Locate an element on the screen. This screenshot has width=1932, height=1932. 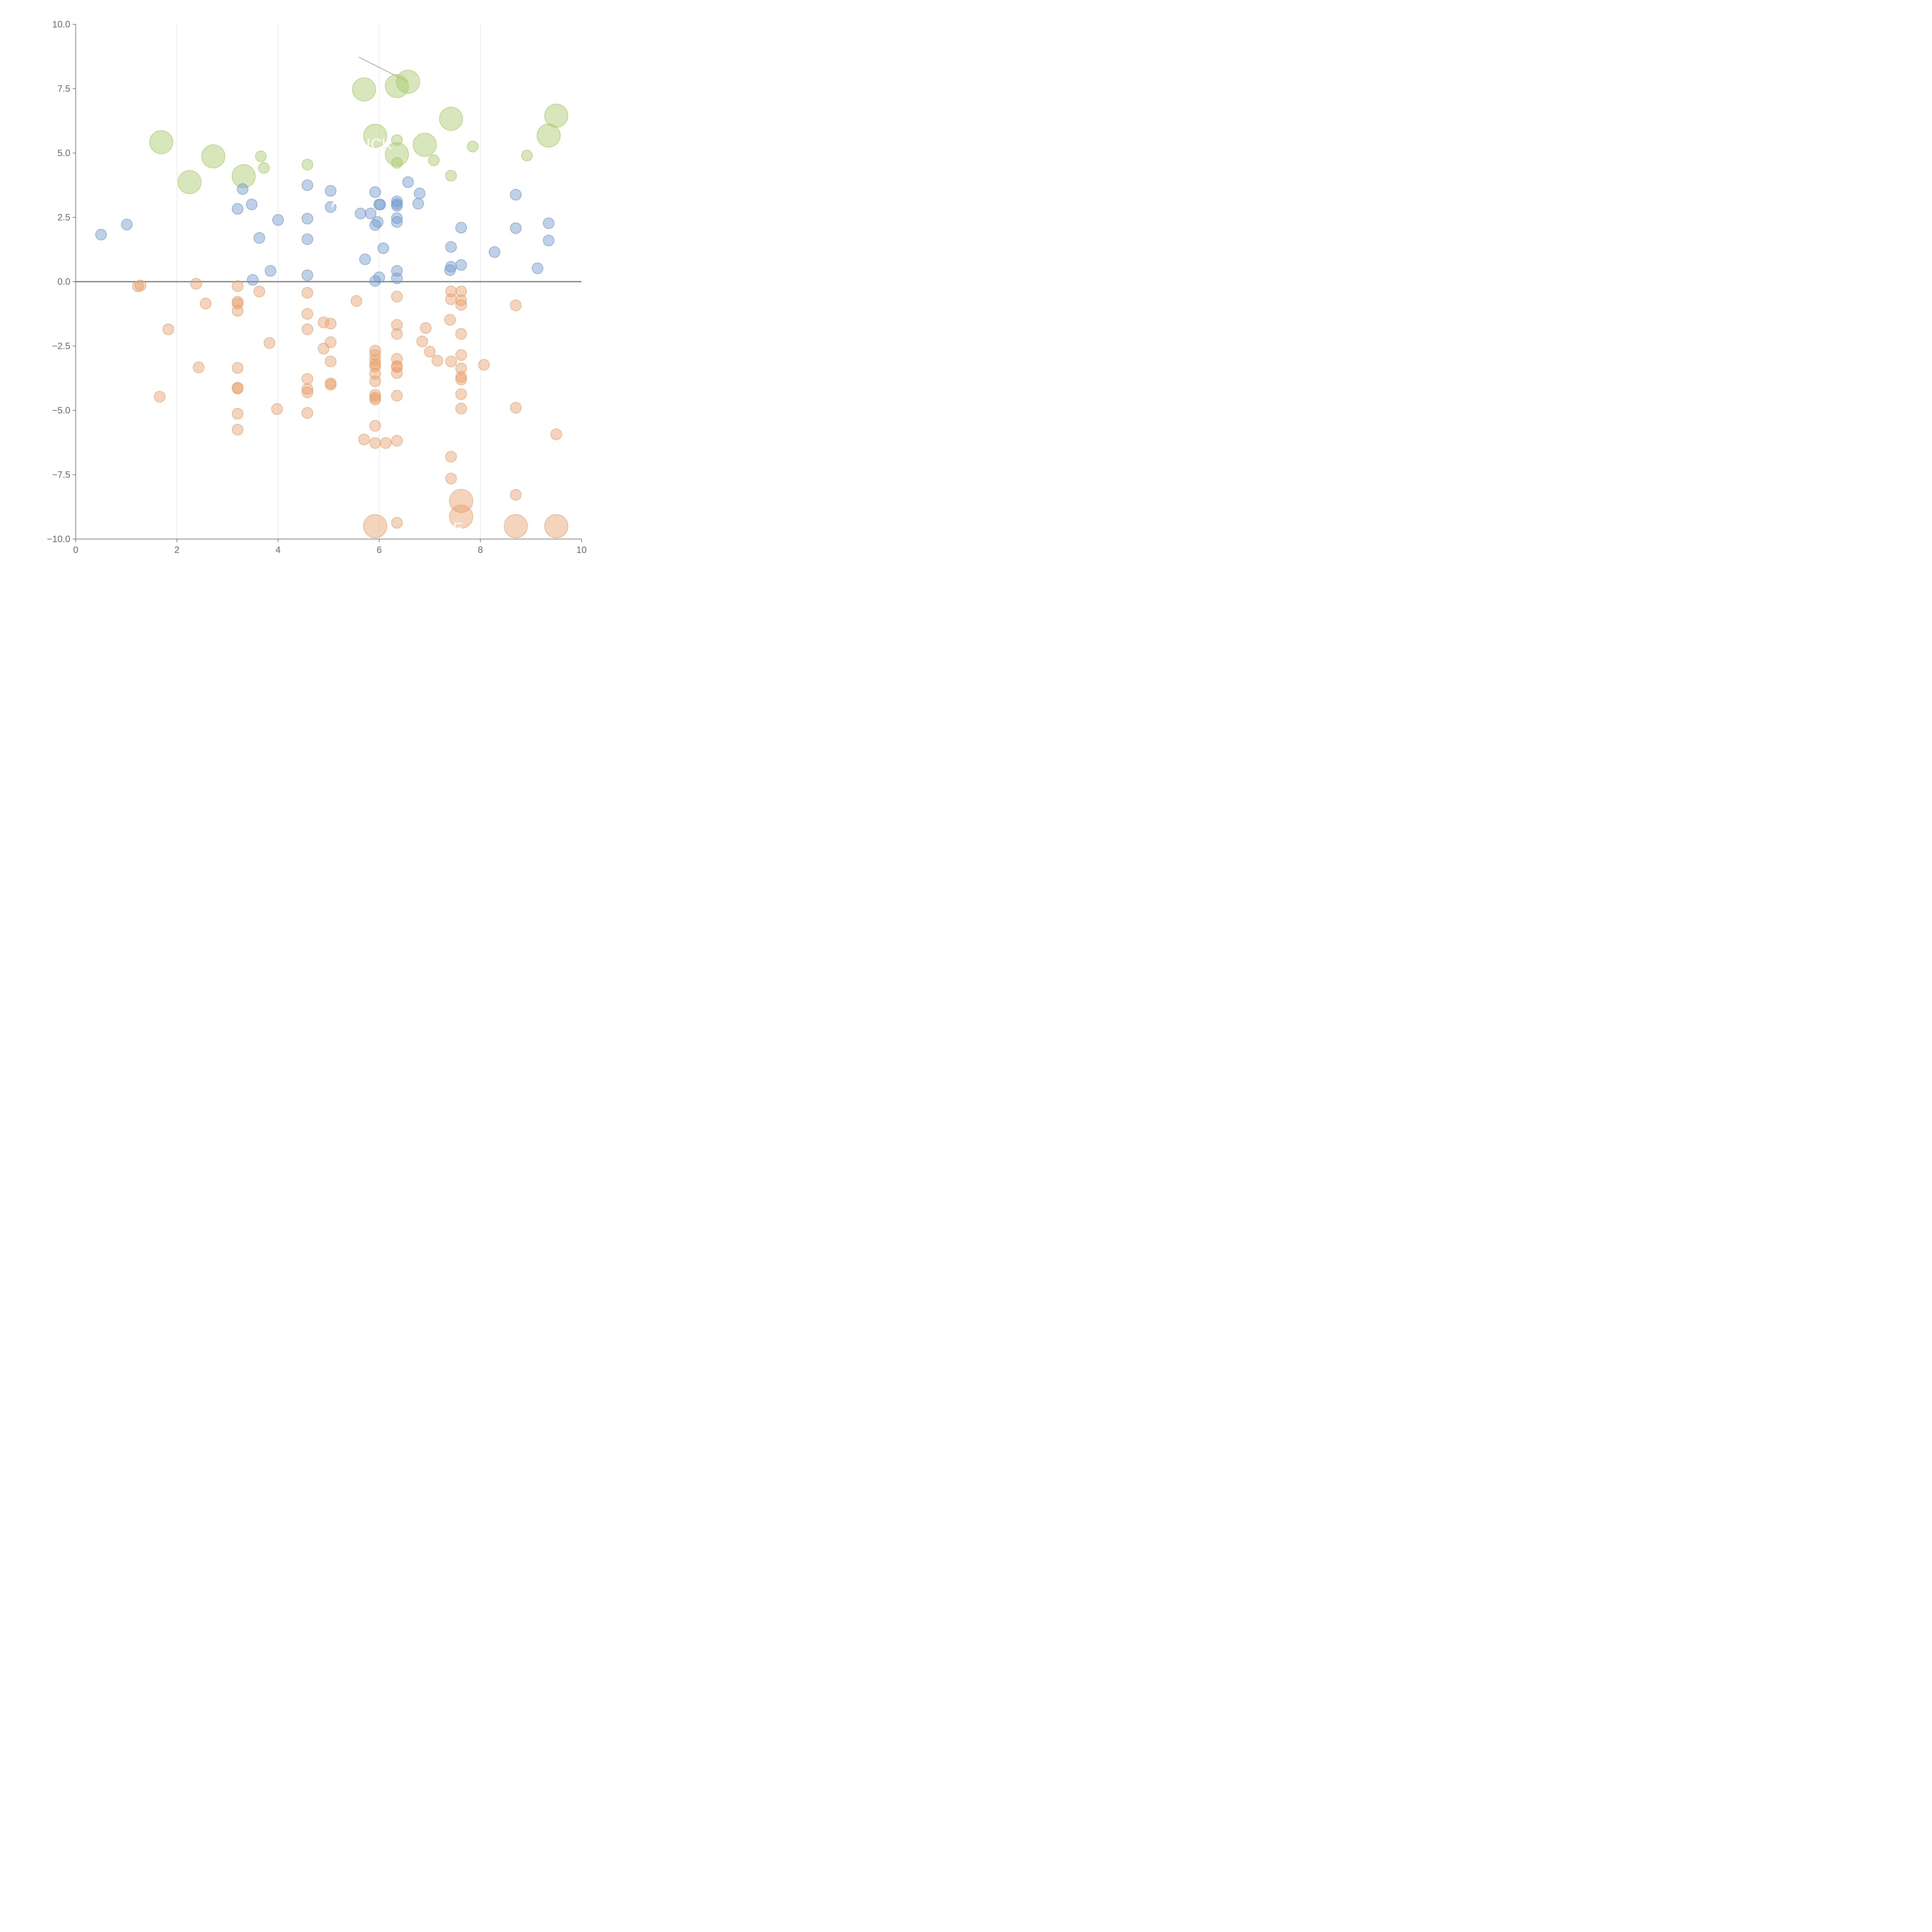
x-tick-label: 8 is located at coordinates (481, 550).